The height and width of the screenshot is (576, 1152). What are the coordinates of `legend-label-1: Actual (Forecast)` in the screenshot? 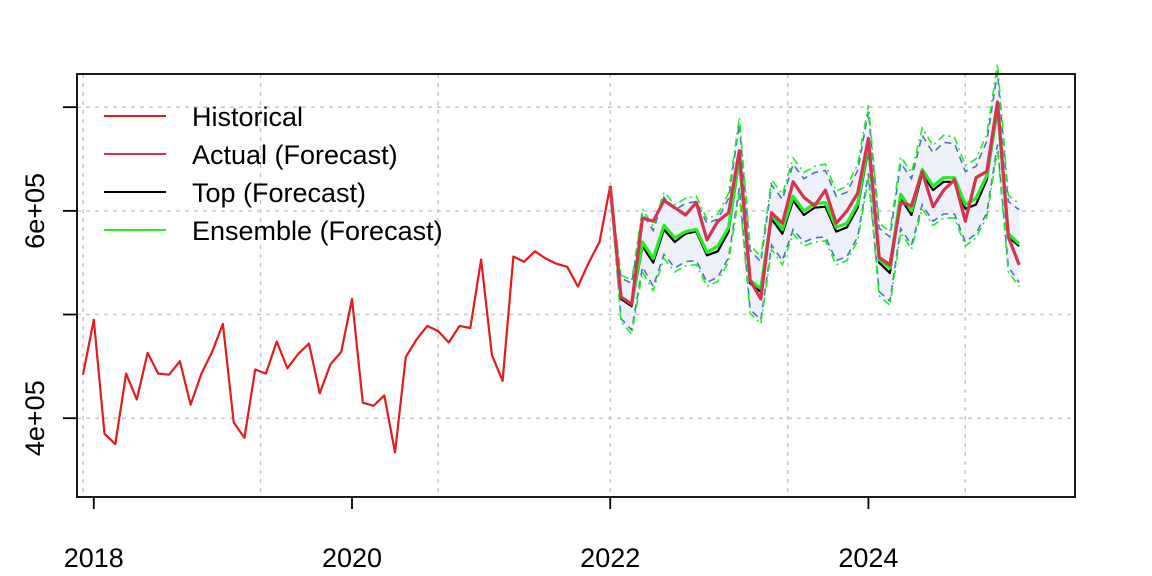 It's located at (295, 155).